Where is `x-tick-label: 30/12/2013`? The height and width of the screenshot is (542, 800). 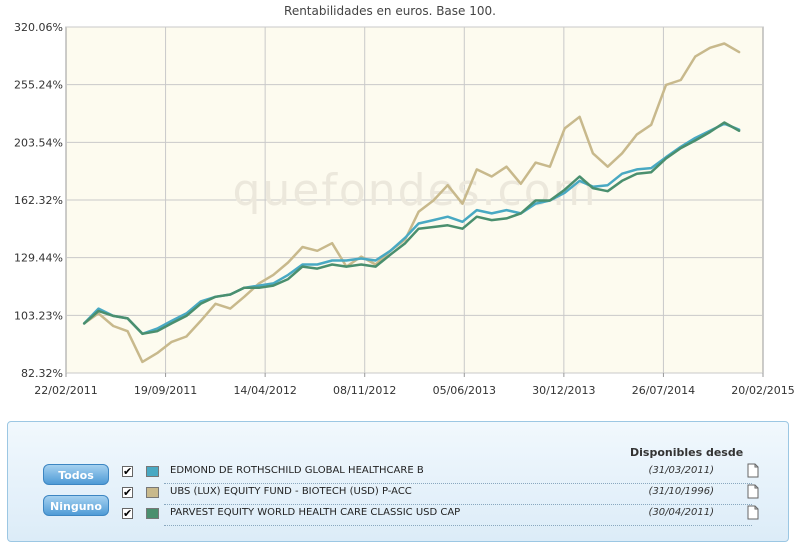
x-tick-label: 30/12/2013 is located at coordinates (563, 390).